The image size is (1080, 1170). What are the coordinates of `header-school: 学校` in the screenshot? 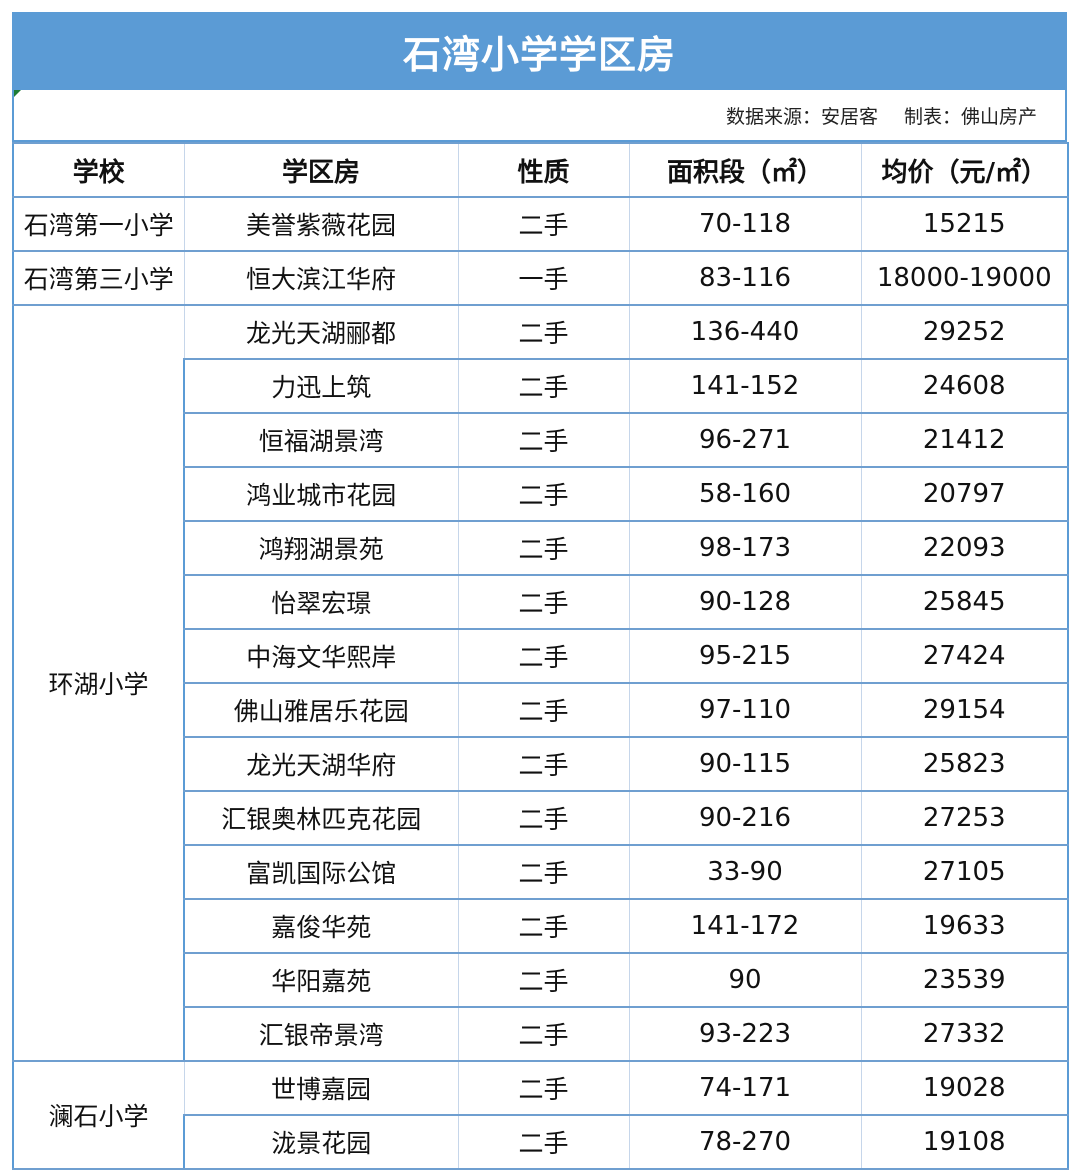 It's located at (98, 170).